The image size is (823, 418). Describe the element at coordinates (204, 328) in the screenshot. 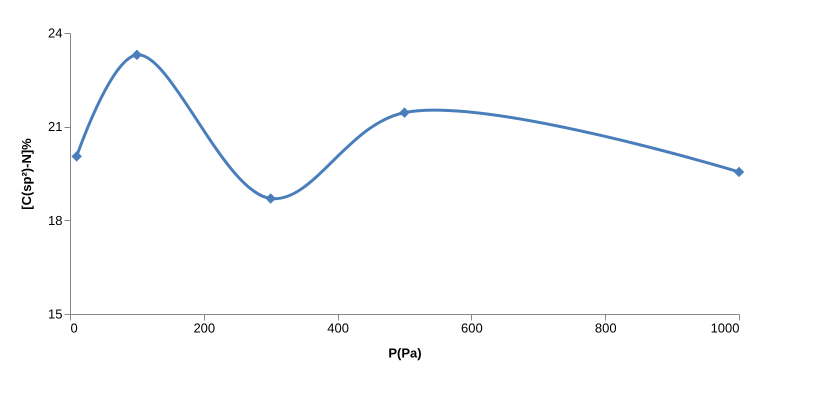

I see `x-tick-label: 200` at that location.